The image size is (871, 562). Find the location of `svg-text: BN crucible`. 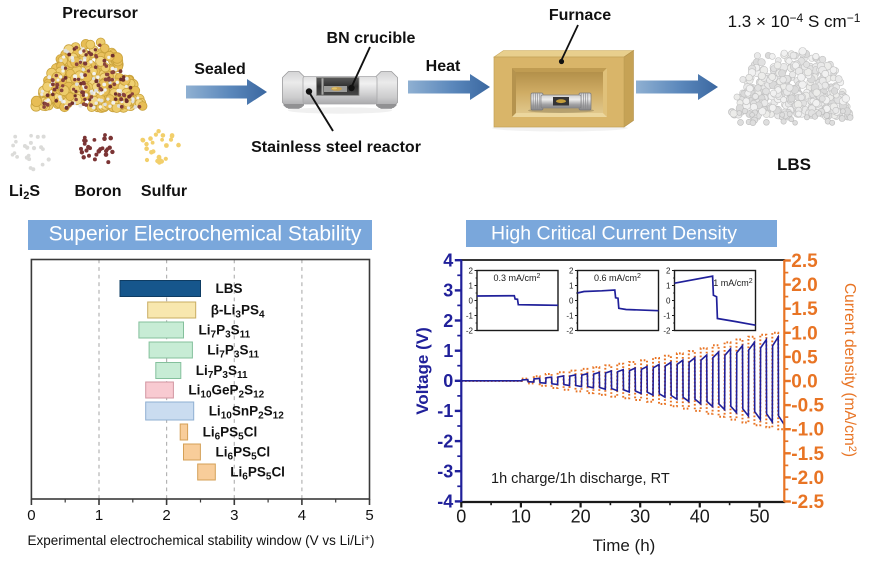

svg-text: BN crucible is located at coordinates (371, 38).